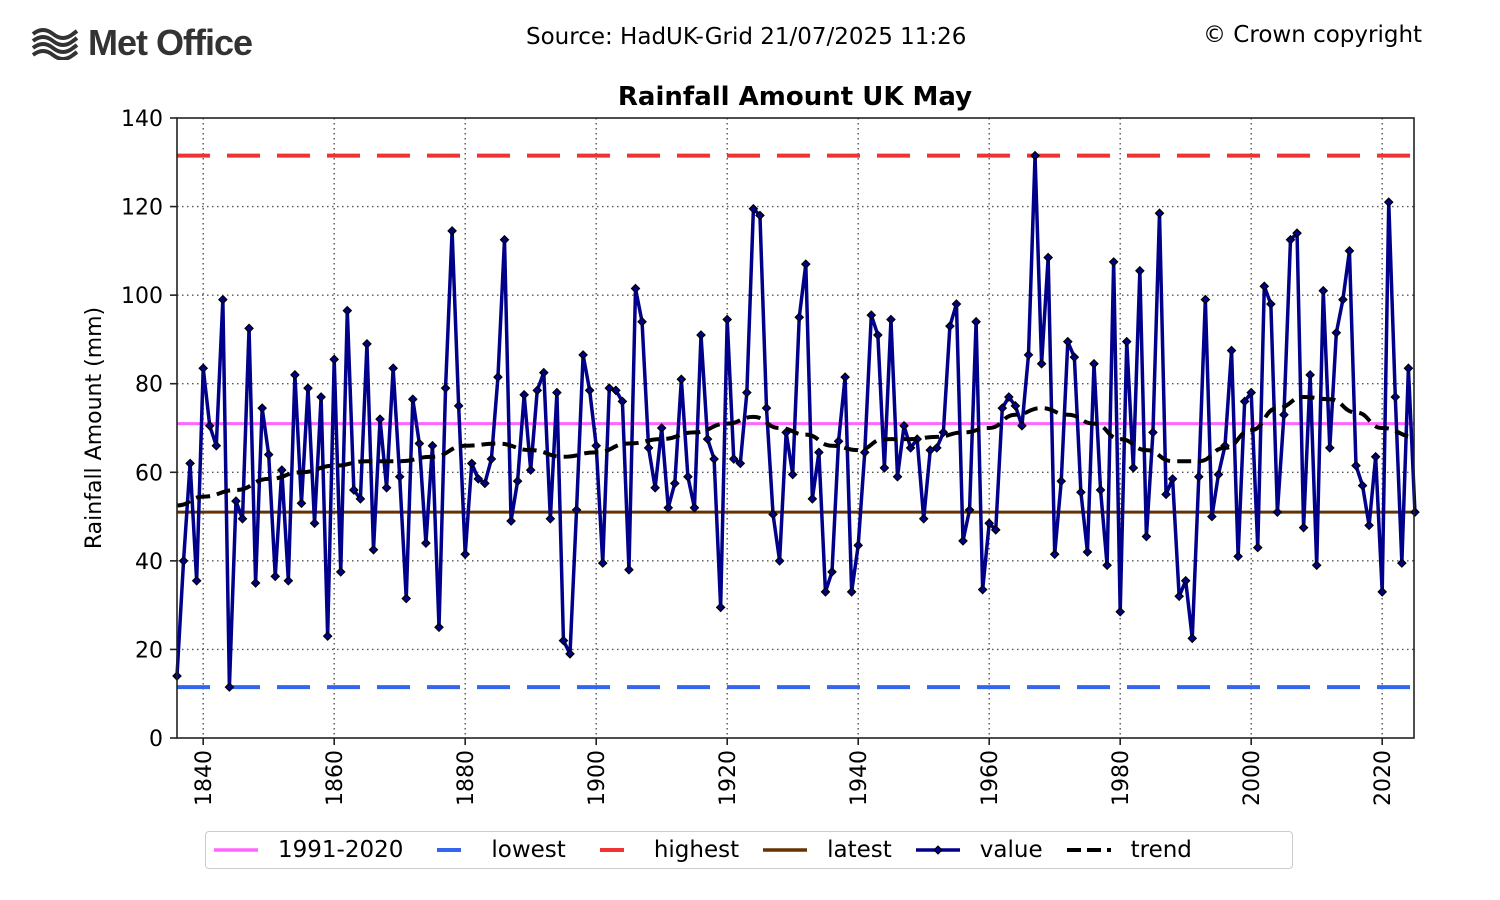 The height and width of the screenshot is (900, 1500). Describe the element at coordinates (335, 778) in the screenshot. I see `x-tick-label: 1860` at that location.